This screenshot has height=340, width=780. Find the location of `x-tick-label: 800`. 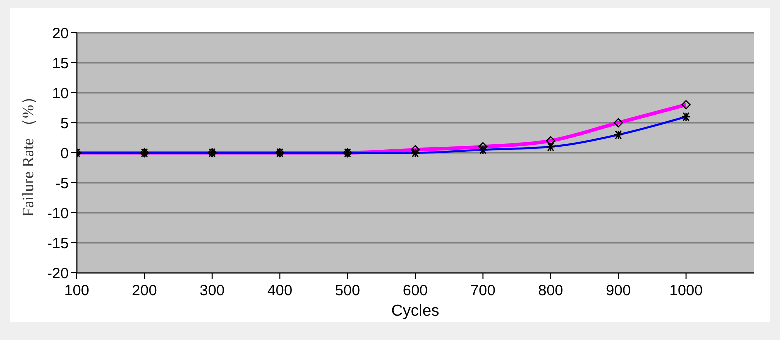

x-tick-label: 800 is located at coordinates (551, 291).